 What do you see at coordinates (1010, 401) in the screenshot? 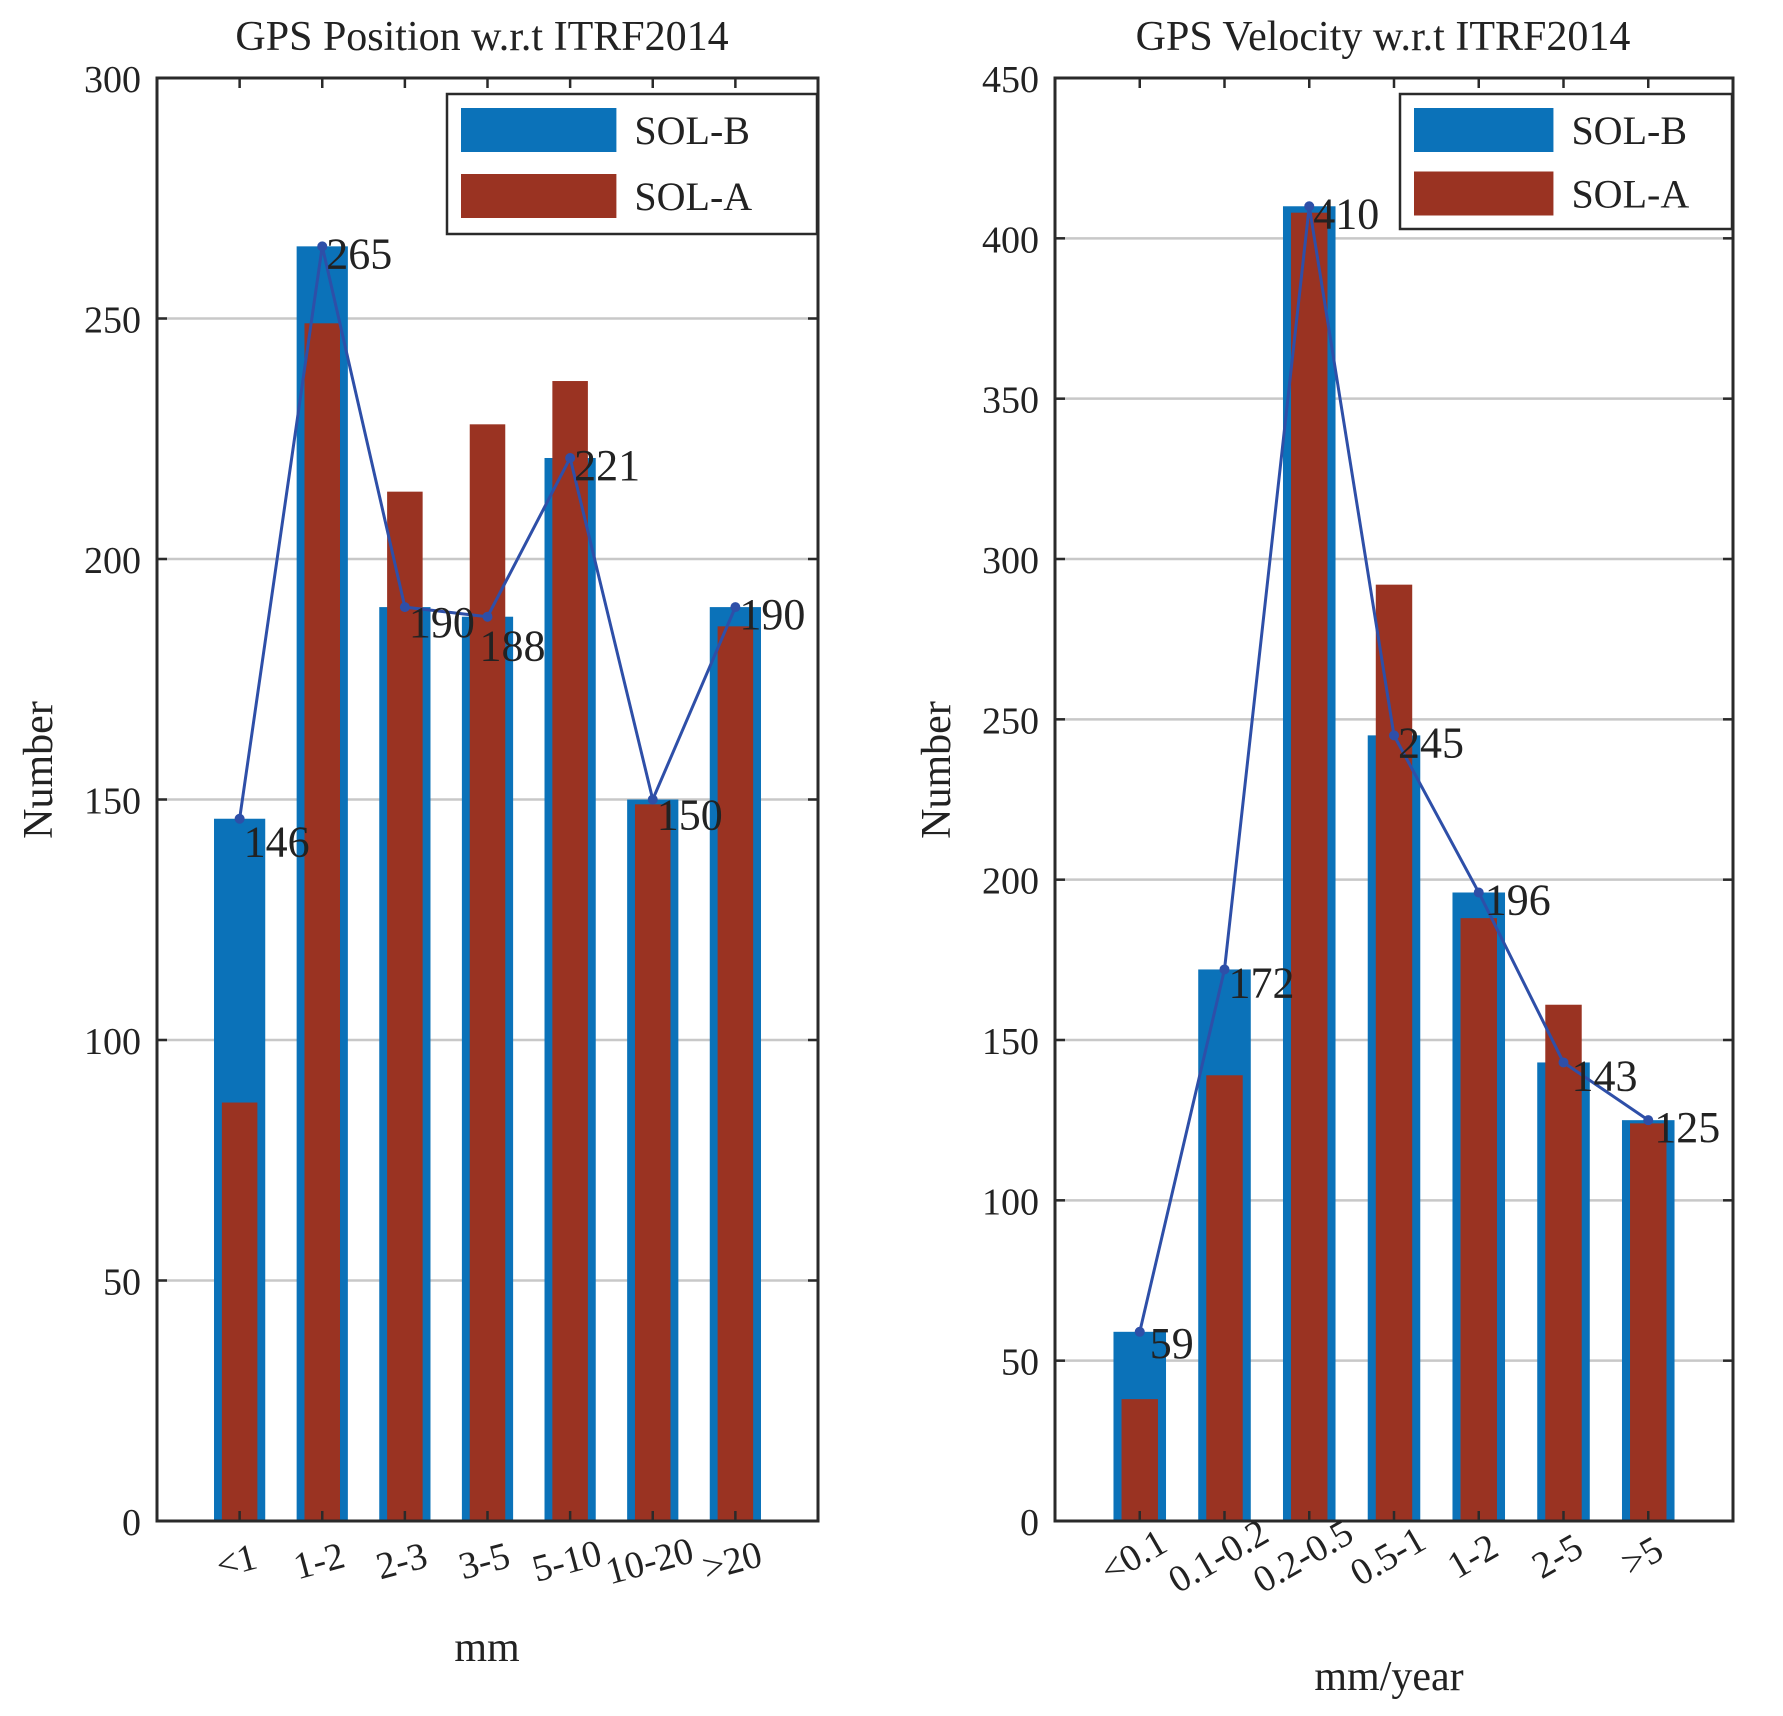
I see `y-tick-label: 350` at bounding box center [1010, 401].